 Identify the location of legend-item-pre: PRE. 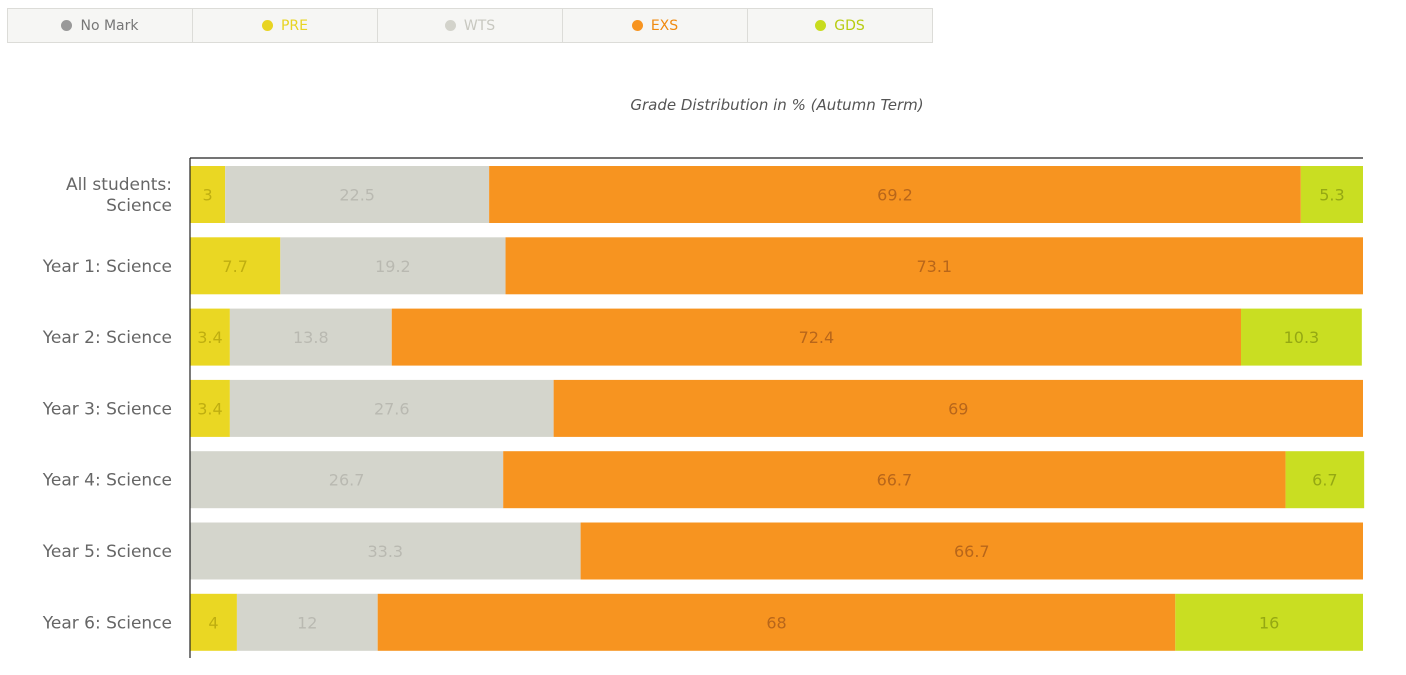
(285, 25).